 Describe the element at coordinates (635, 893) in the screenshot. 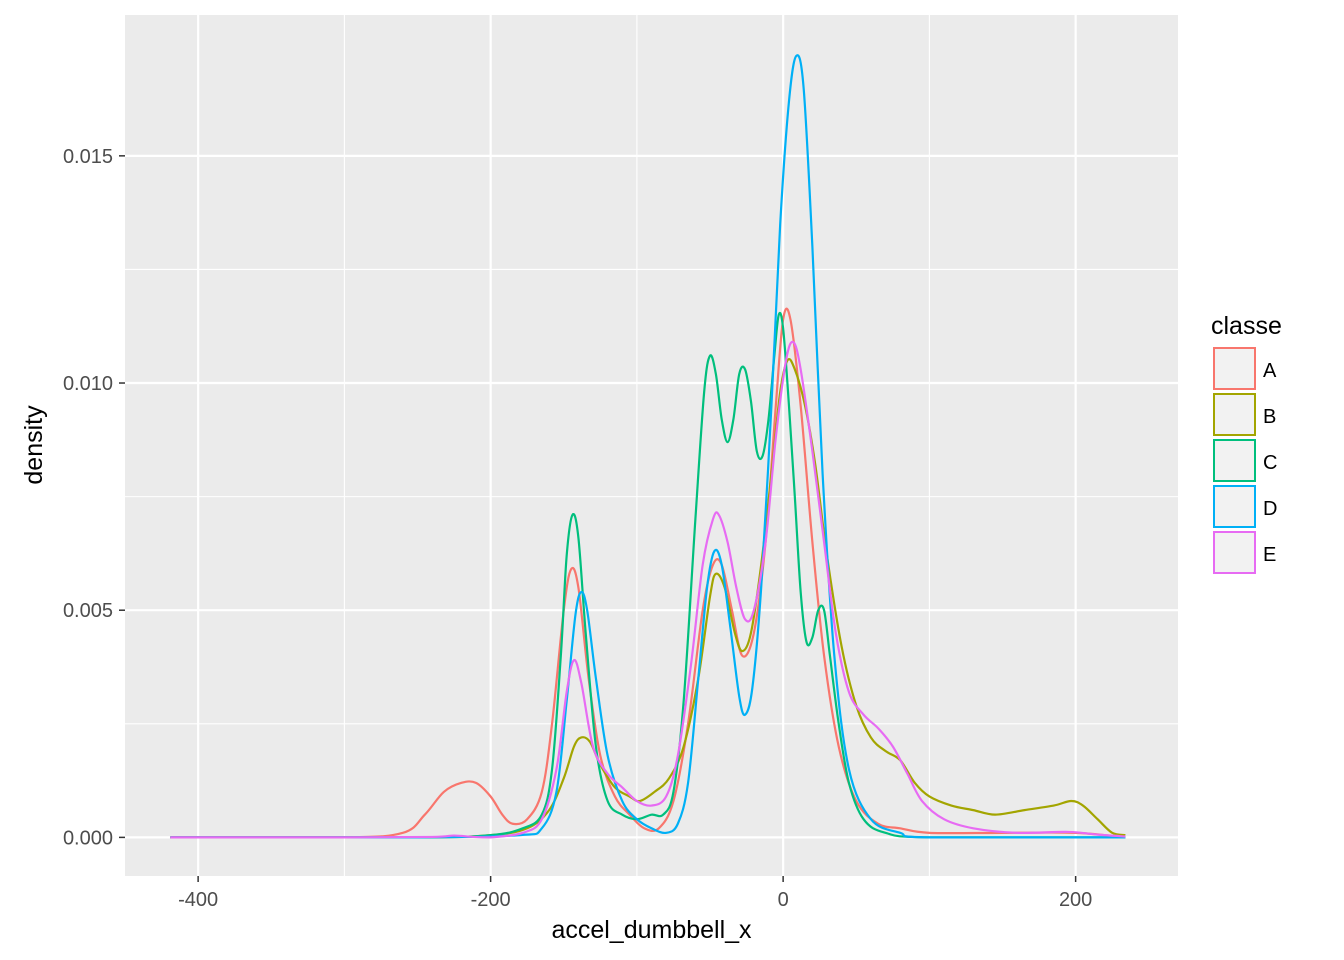

I see `x-axis-ticks: -400 -200 0 200` at that location.